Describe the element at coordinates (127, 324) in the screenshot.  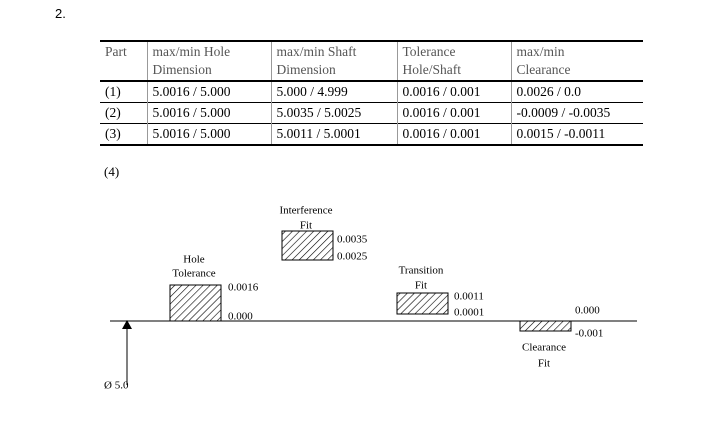
I see `arrow-head` at that location.